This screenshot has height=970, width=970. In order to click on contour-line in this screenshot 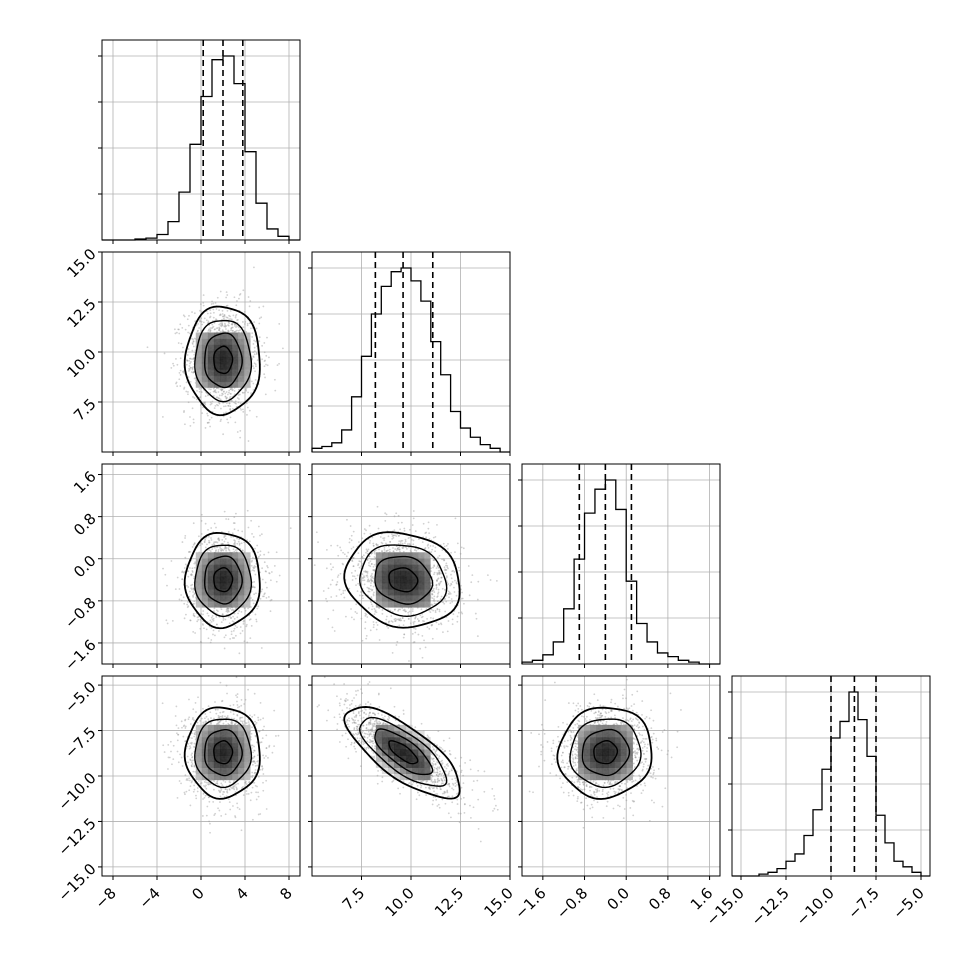, I will do `click(222, 361)`.